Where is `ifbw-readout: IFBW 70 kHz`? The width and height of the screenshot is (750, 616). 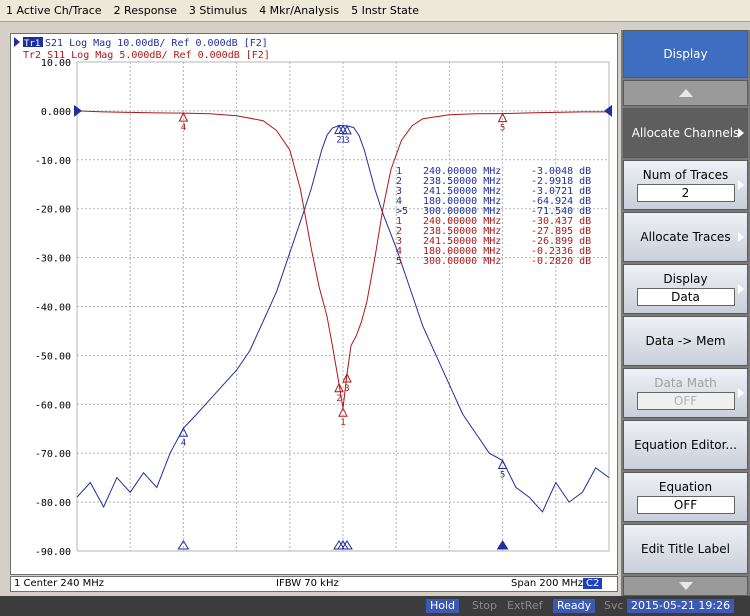
ifbw-readout: IFBW 70 kHz is located at coordinates (307, 583).